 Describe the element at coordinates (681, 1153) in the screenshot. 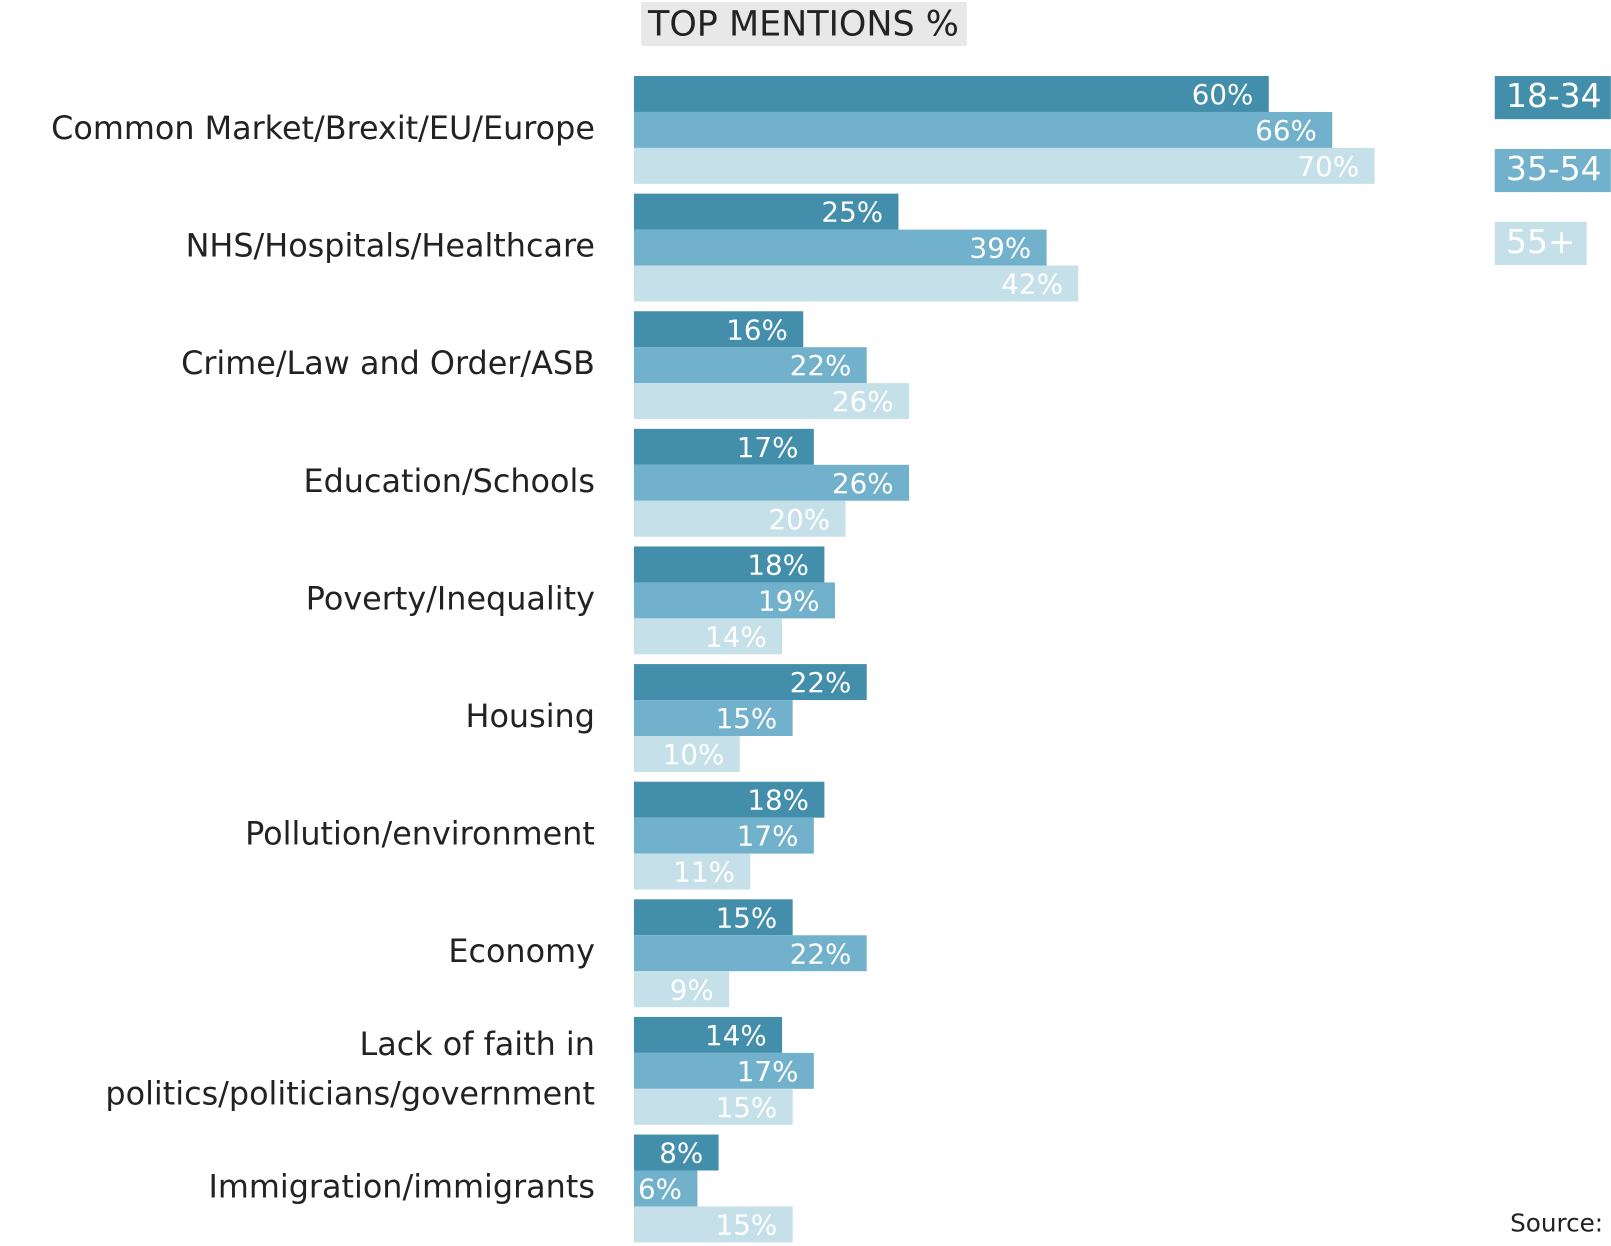

I see `data-label: 8%` at that location.